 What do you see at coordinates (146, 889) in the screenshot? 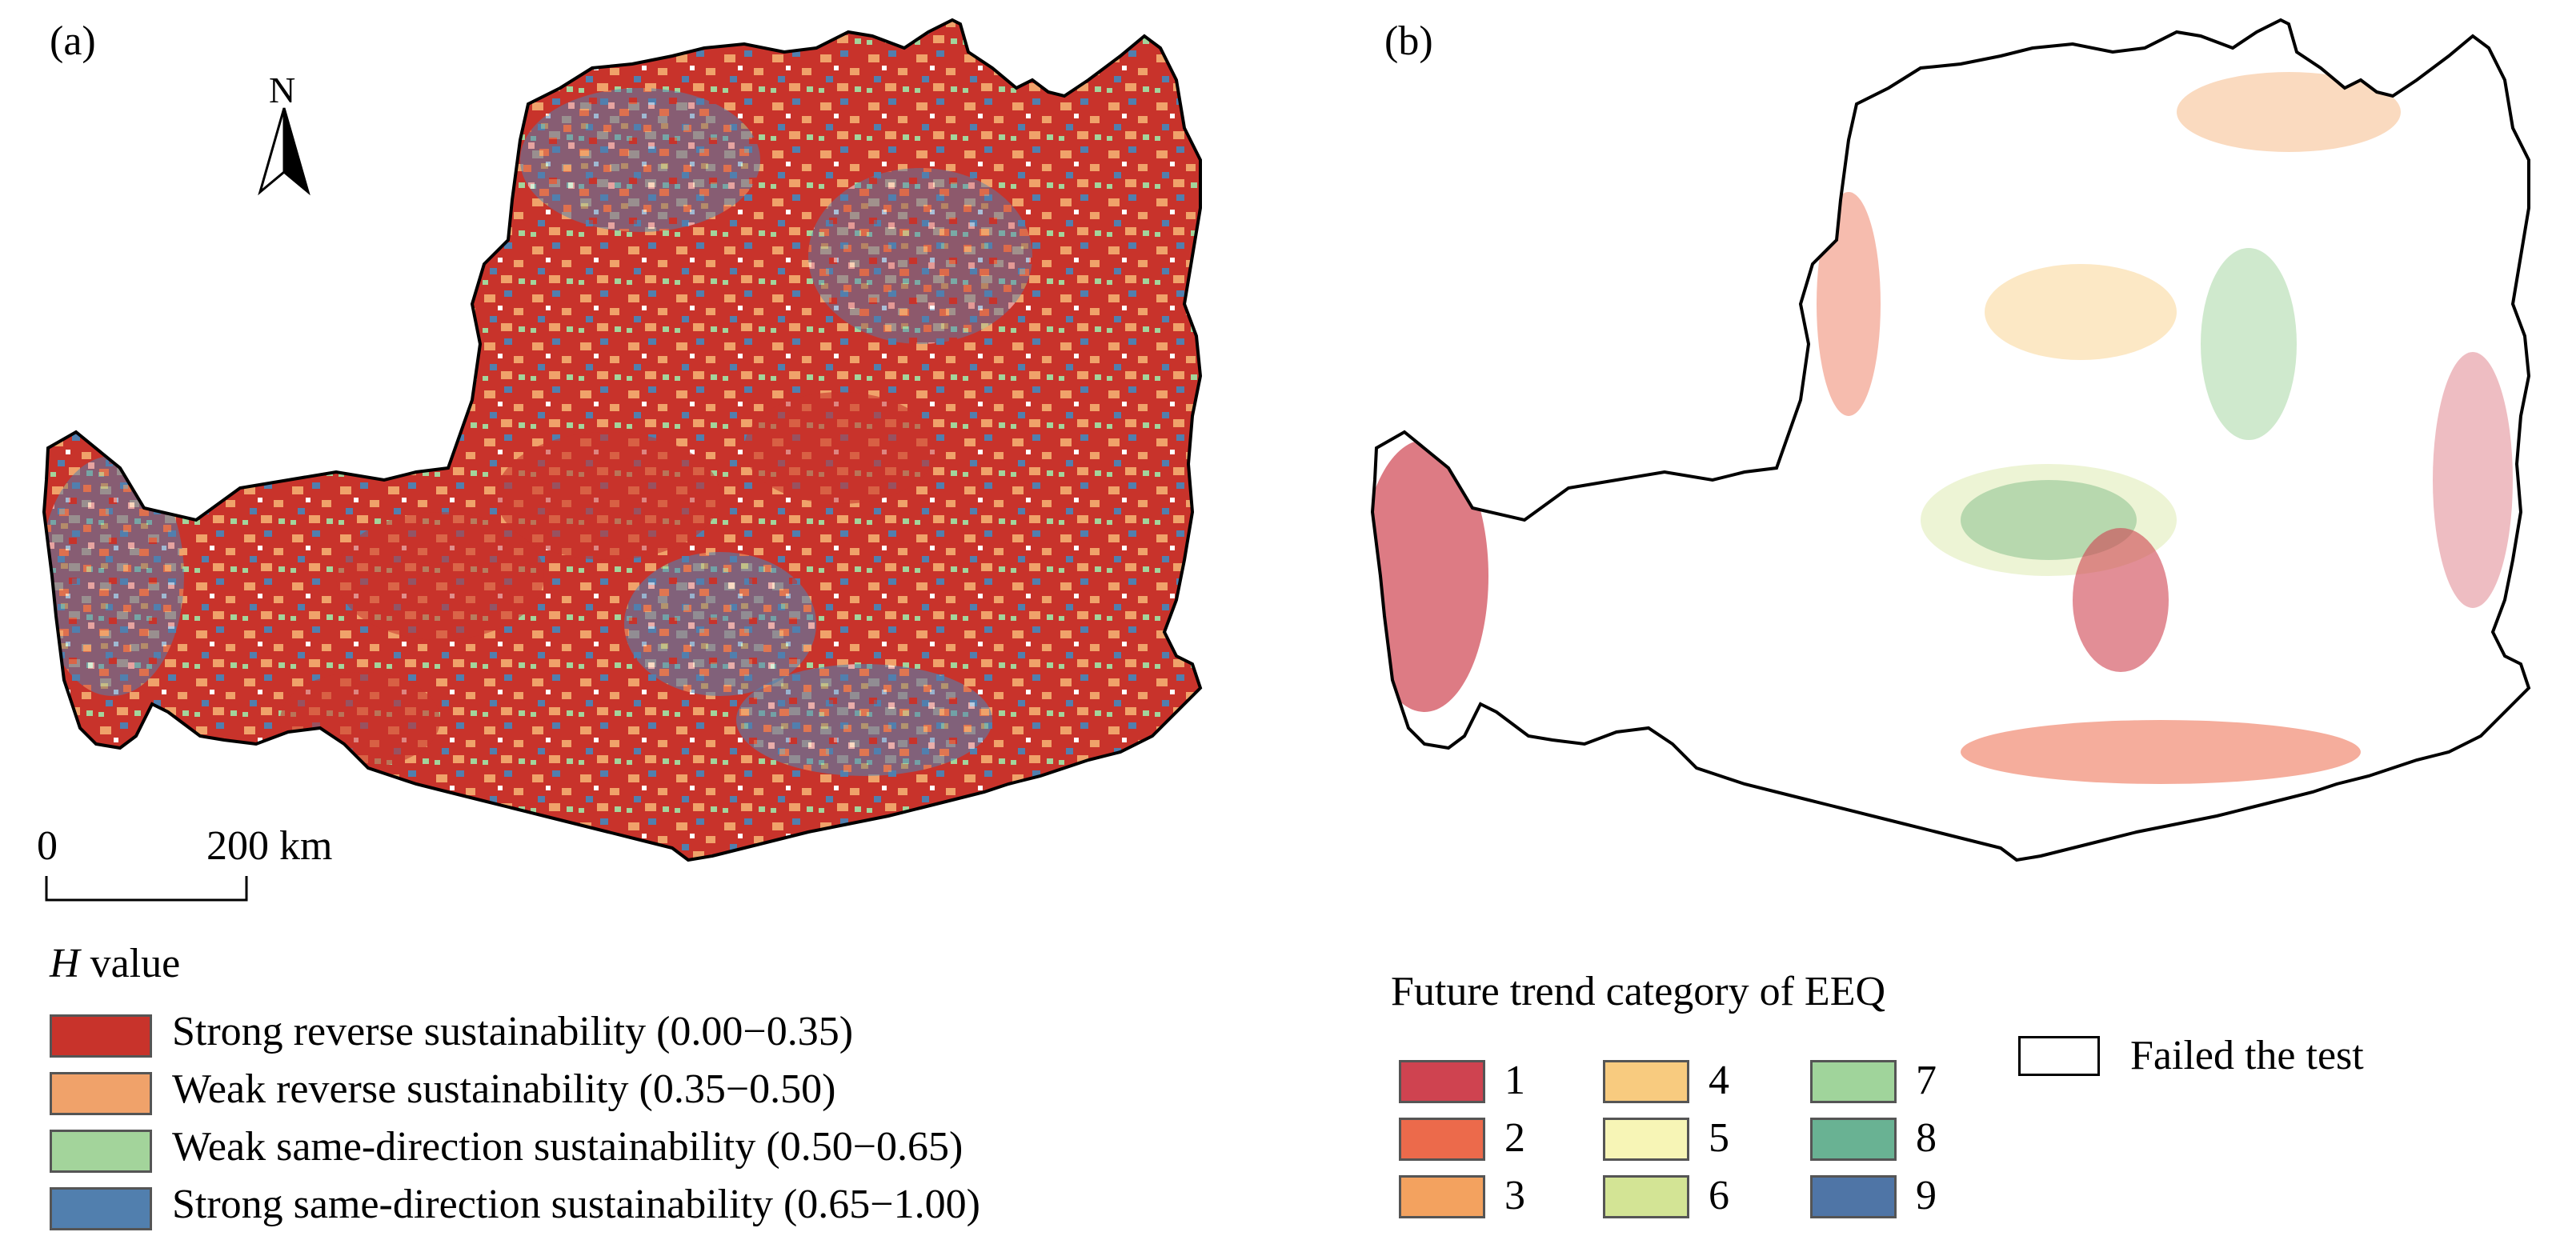
I see `scale-bar` at bounding box center [146, 889].